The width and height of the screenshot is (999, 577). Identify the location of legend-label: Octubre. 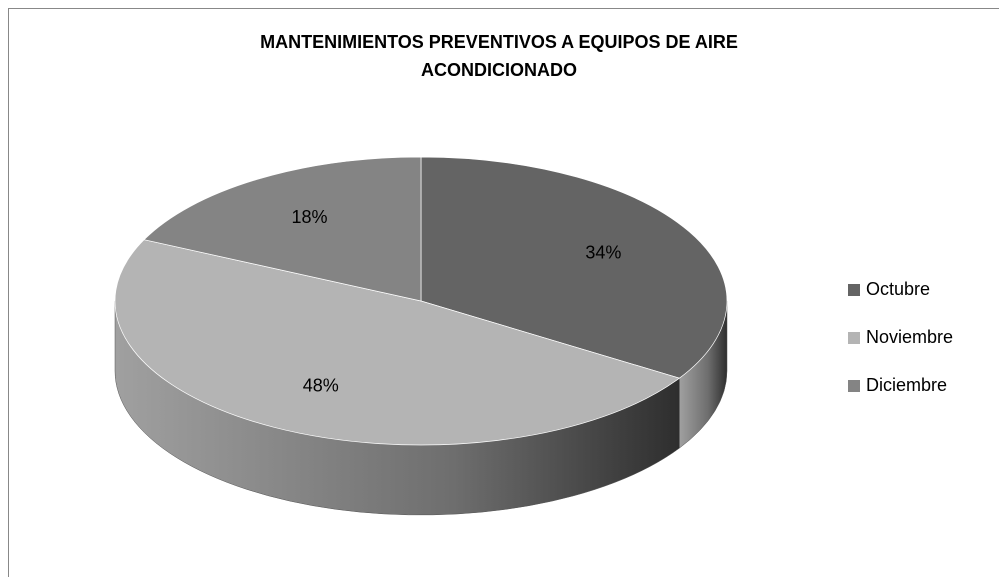
(898, 289).